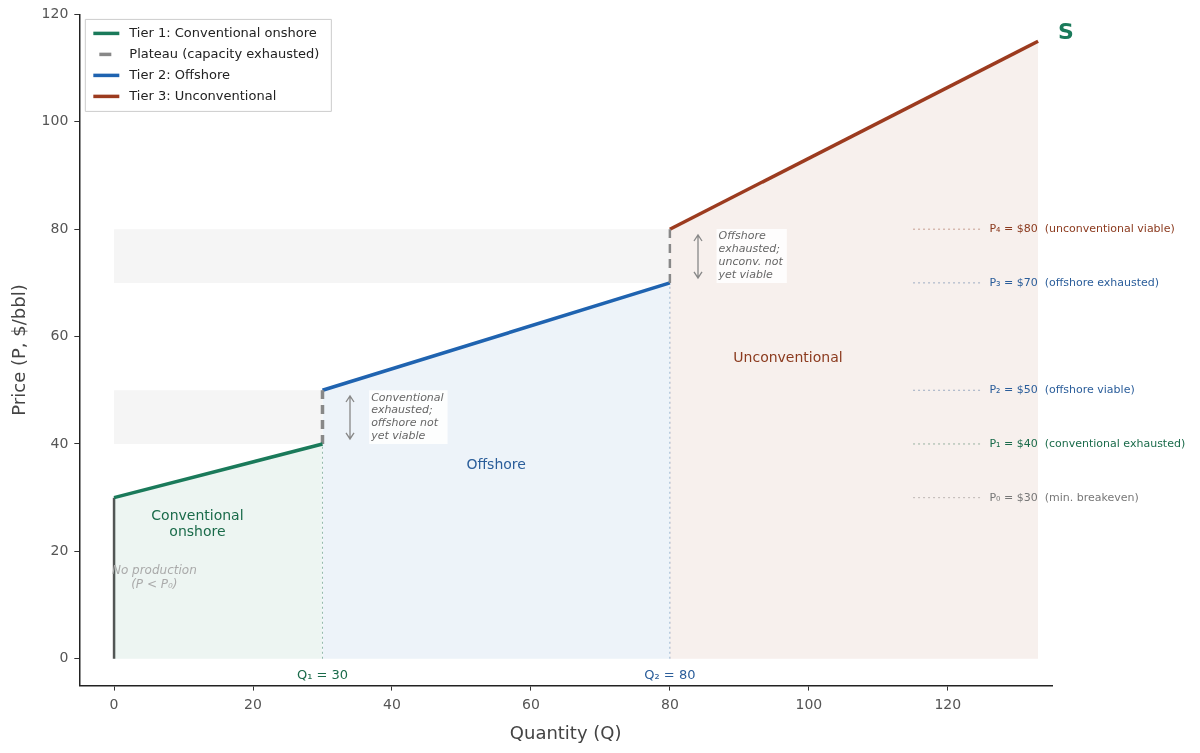  Describe the element at coordinates (1064, 497) in the screenshot. I see `ref-line-label: P₀ = $30 (min. breakeven)` at that location.